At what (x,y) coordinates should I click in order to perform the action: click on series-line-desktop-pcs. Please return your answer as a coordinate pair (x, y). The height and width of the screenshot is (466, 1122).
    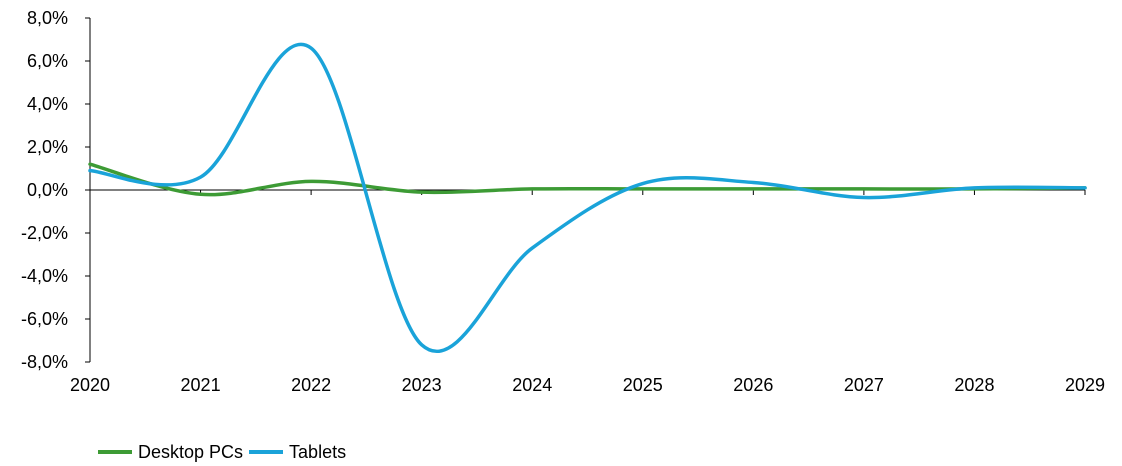
    Looking at the image, I should click on (587, 179).